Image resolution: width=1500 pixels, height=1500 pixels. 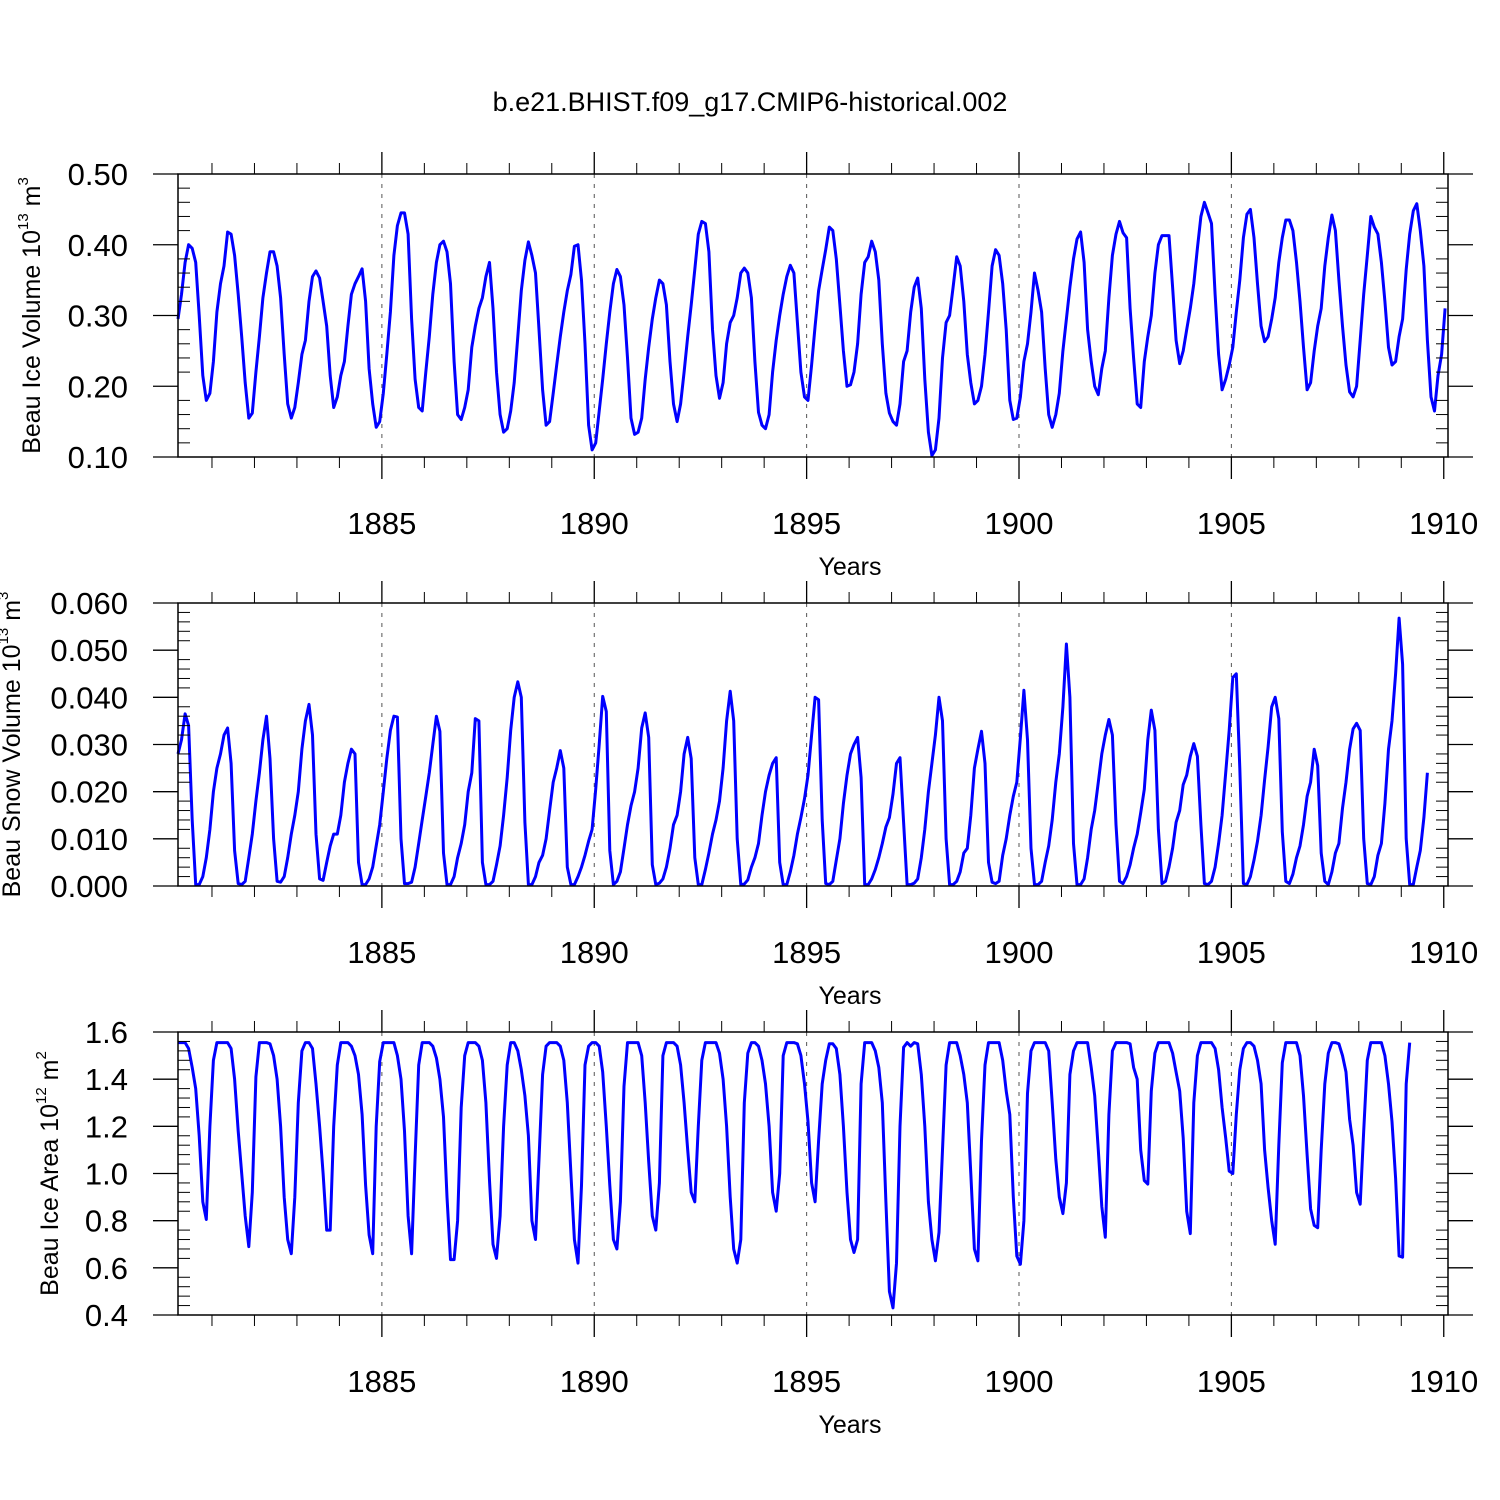 What do you see at coordinates (41, 1095) in the screenshot?
I see `y-axis-label-exponent: 12` at bounding box center [41, 1095].